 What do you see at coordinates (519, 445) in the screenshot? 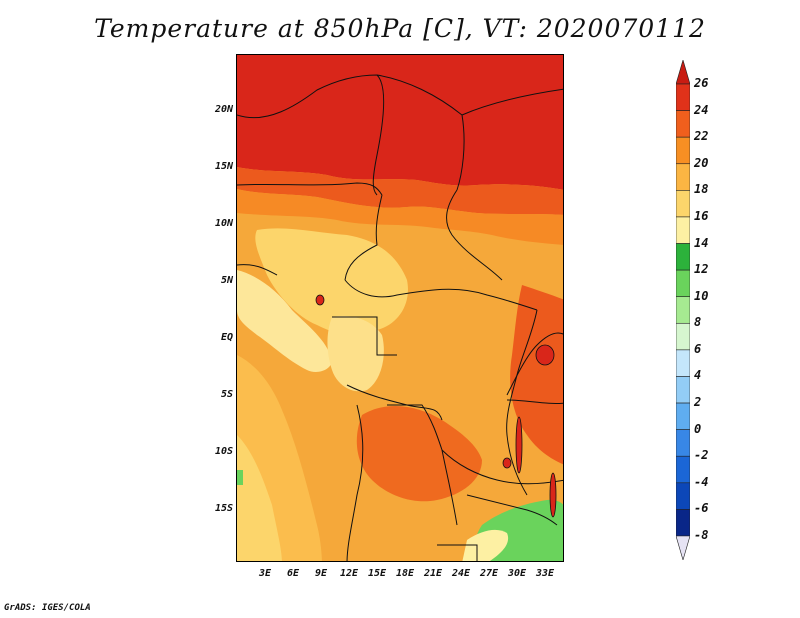
I see `lake-tanganyika` at bounding box center [519, 445].